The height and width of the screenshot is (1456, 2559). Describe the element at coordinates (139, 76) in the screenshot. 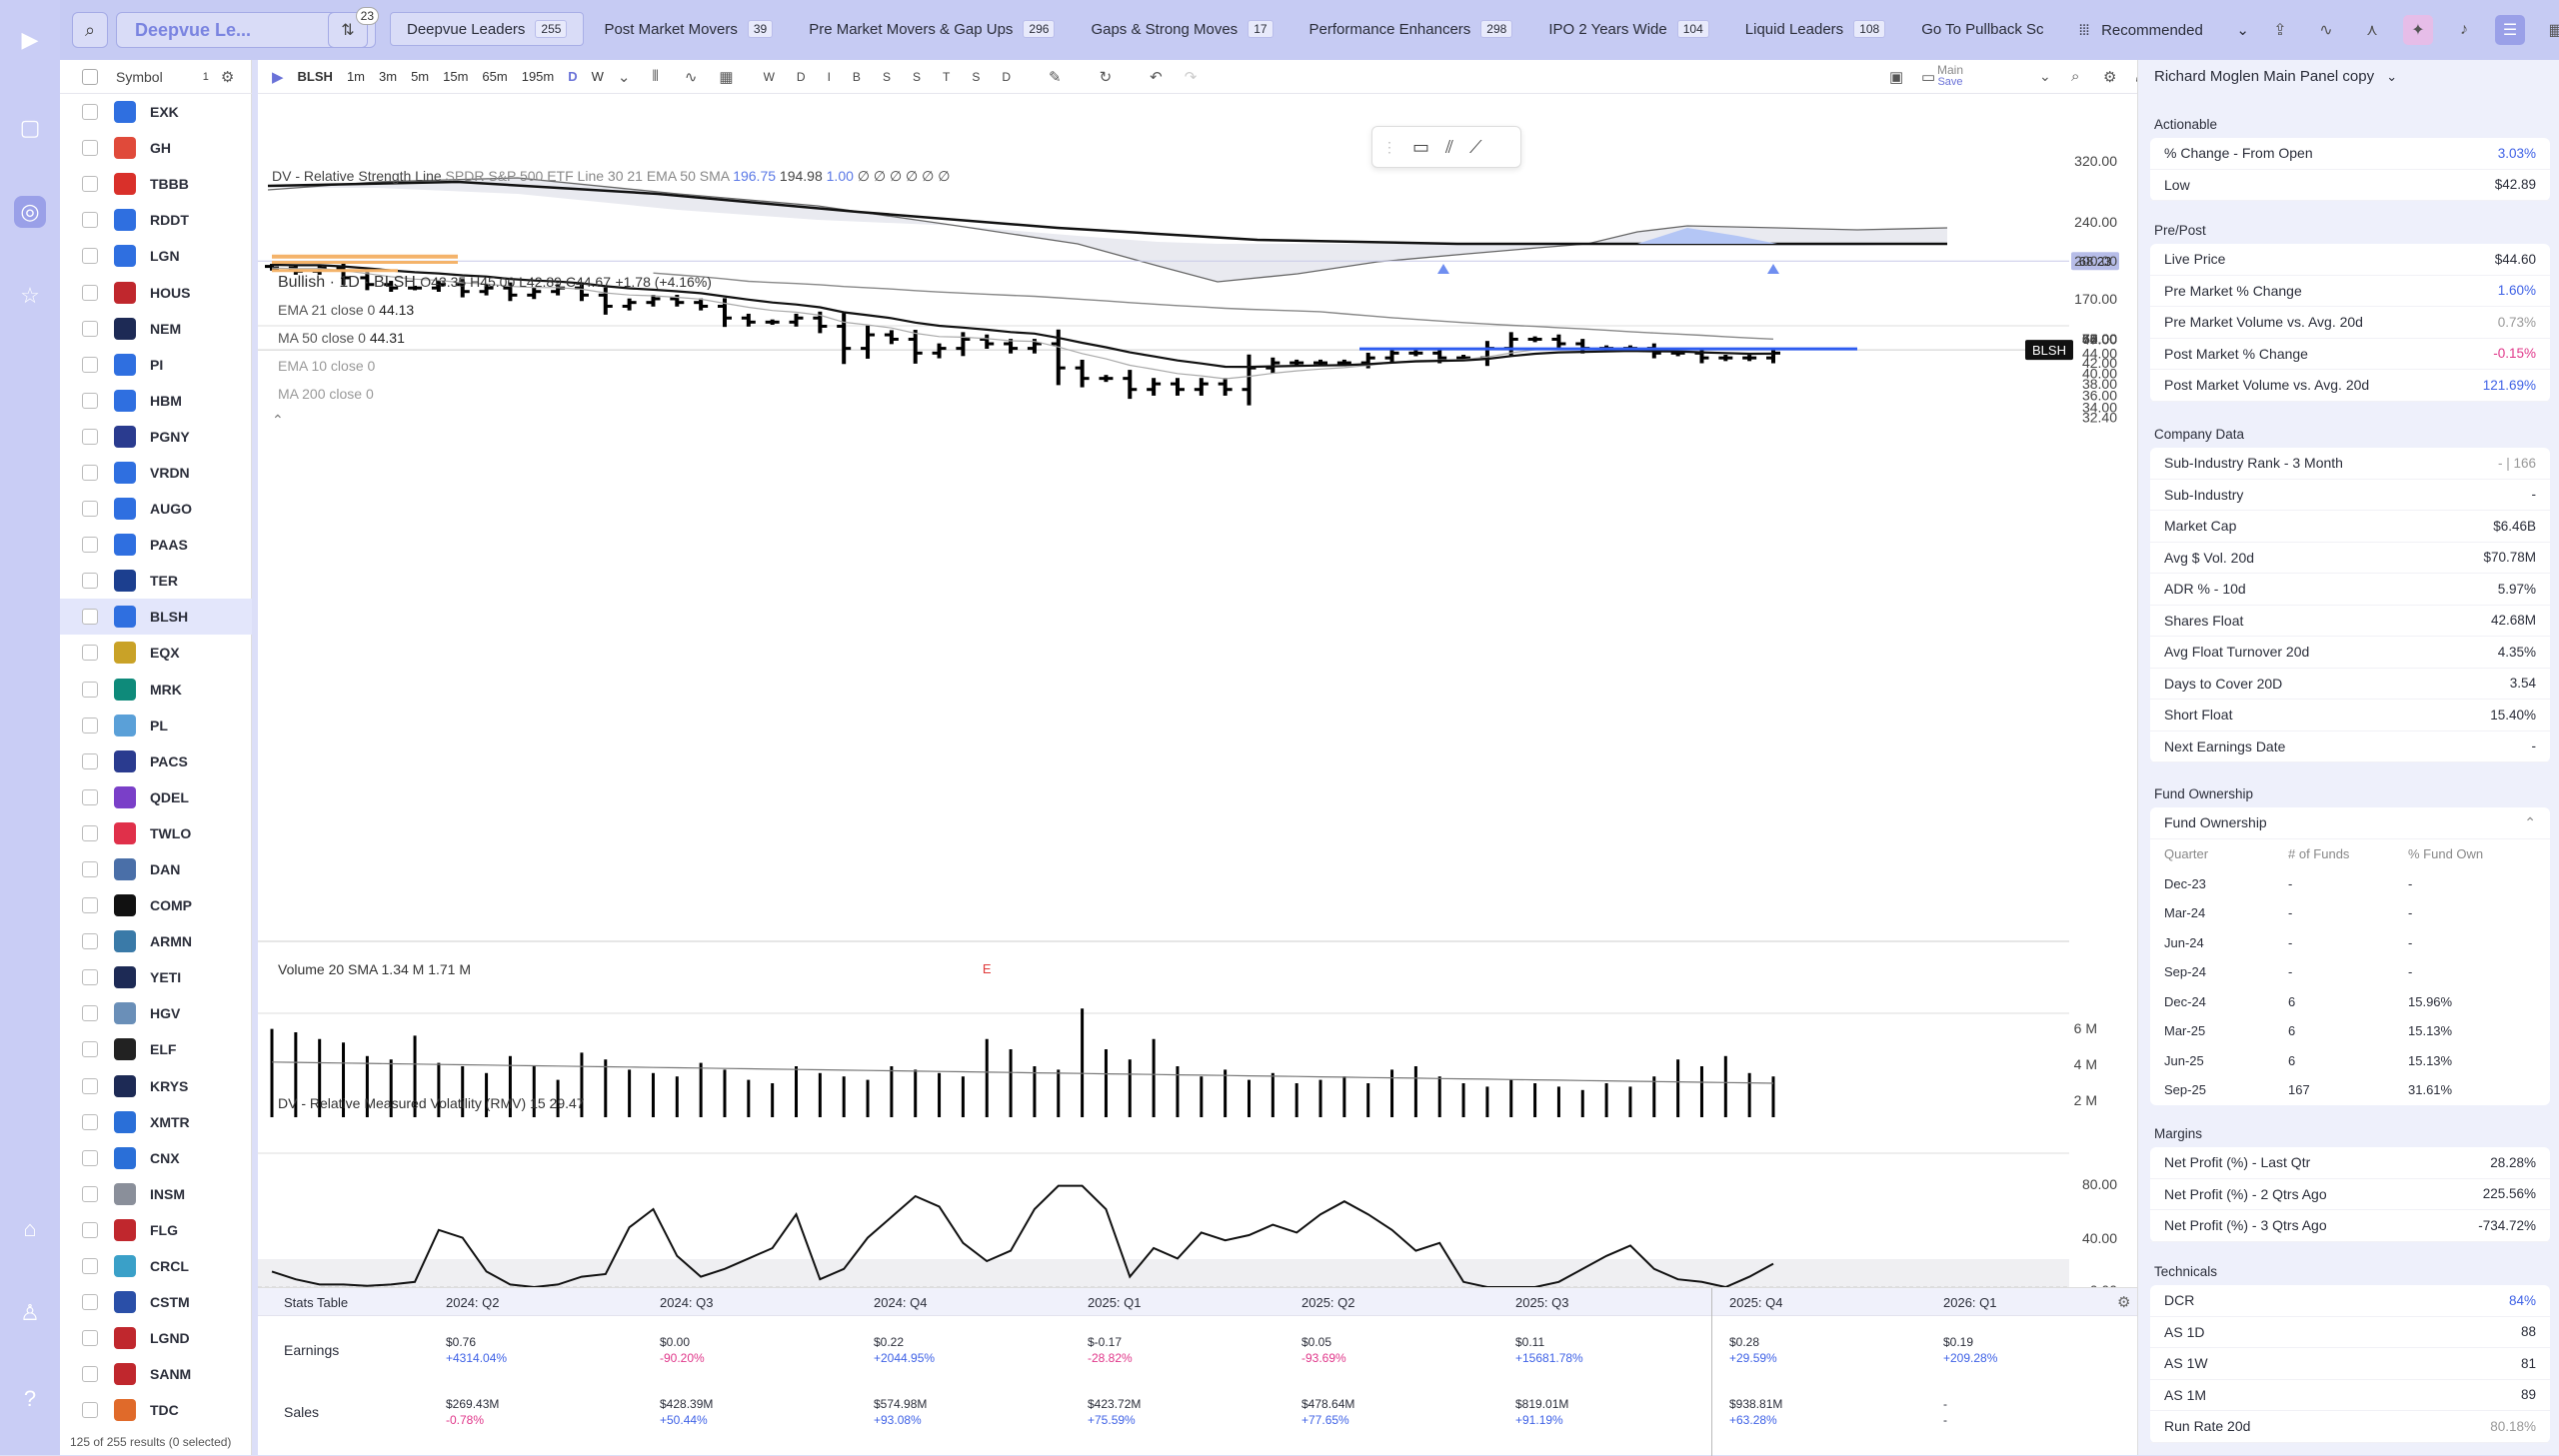

I see `symbol-column-header: Symbol` at that location.